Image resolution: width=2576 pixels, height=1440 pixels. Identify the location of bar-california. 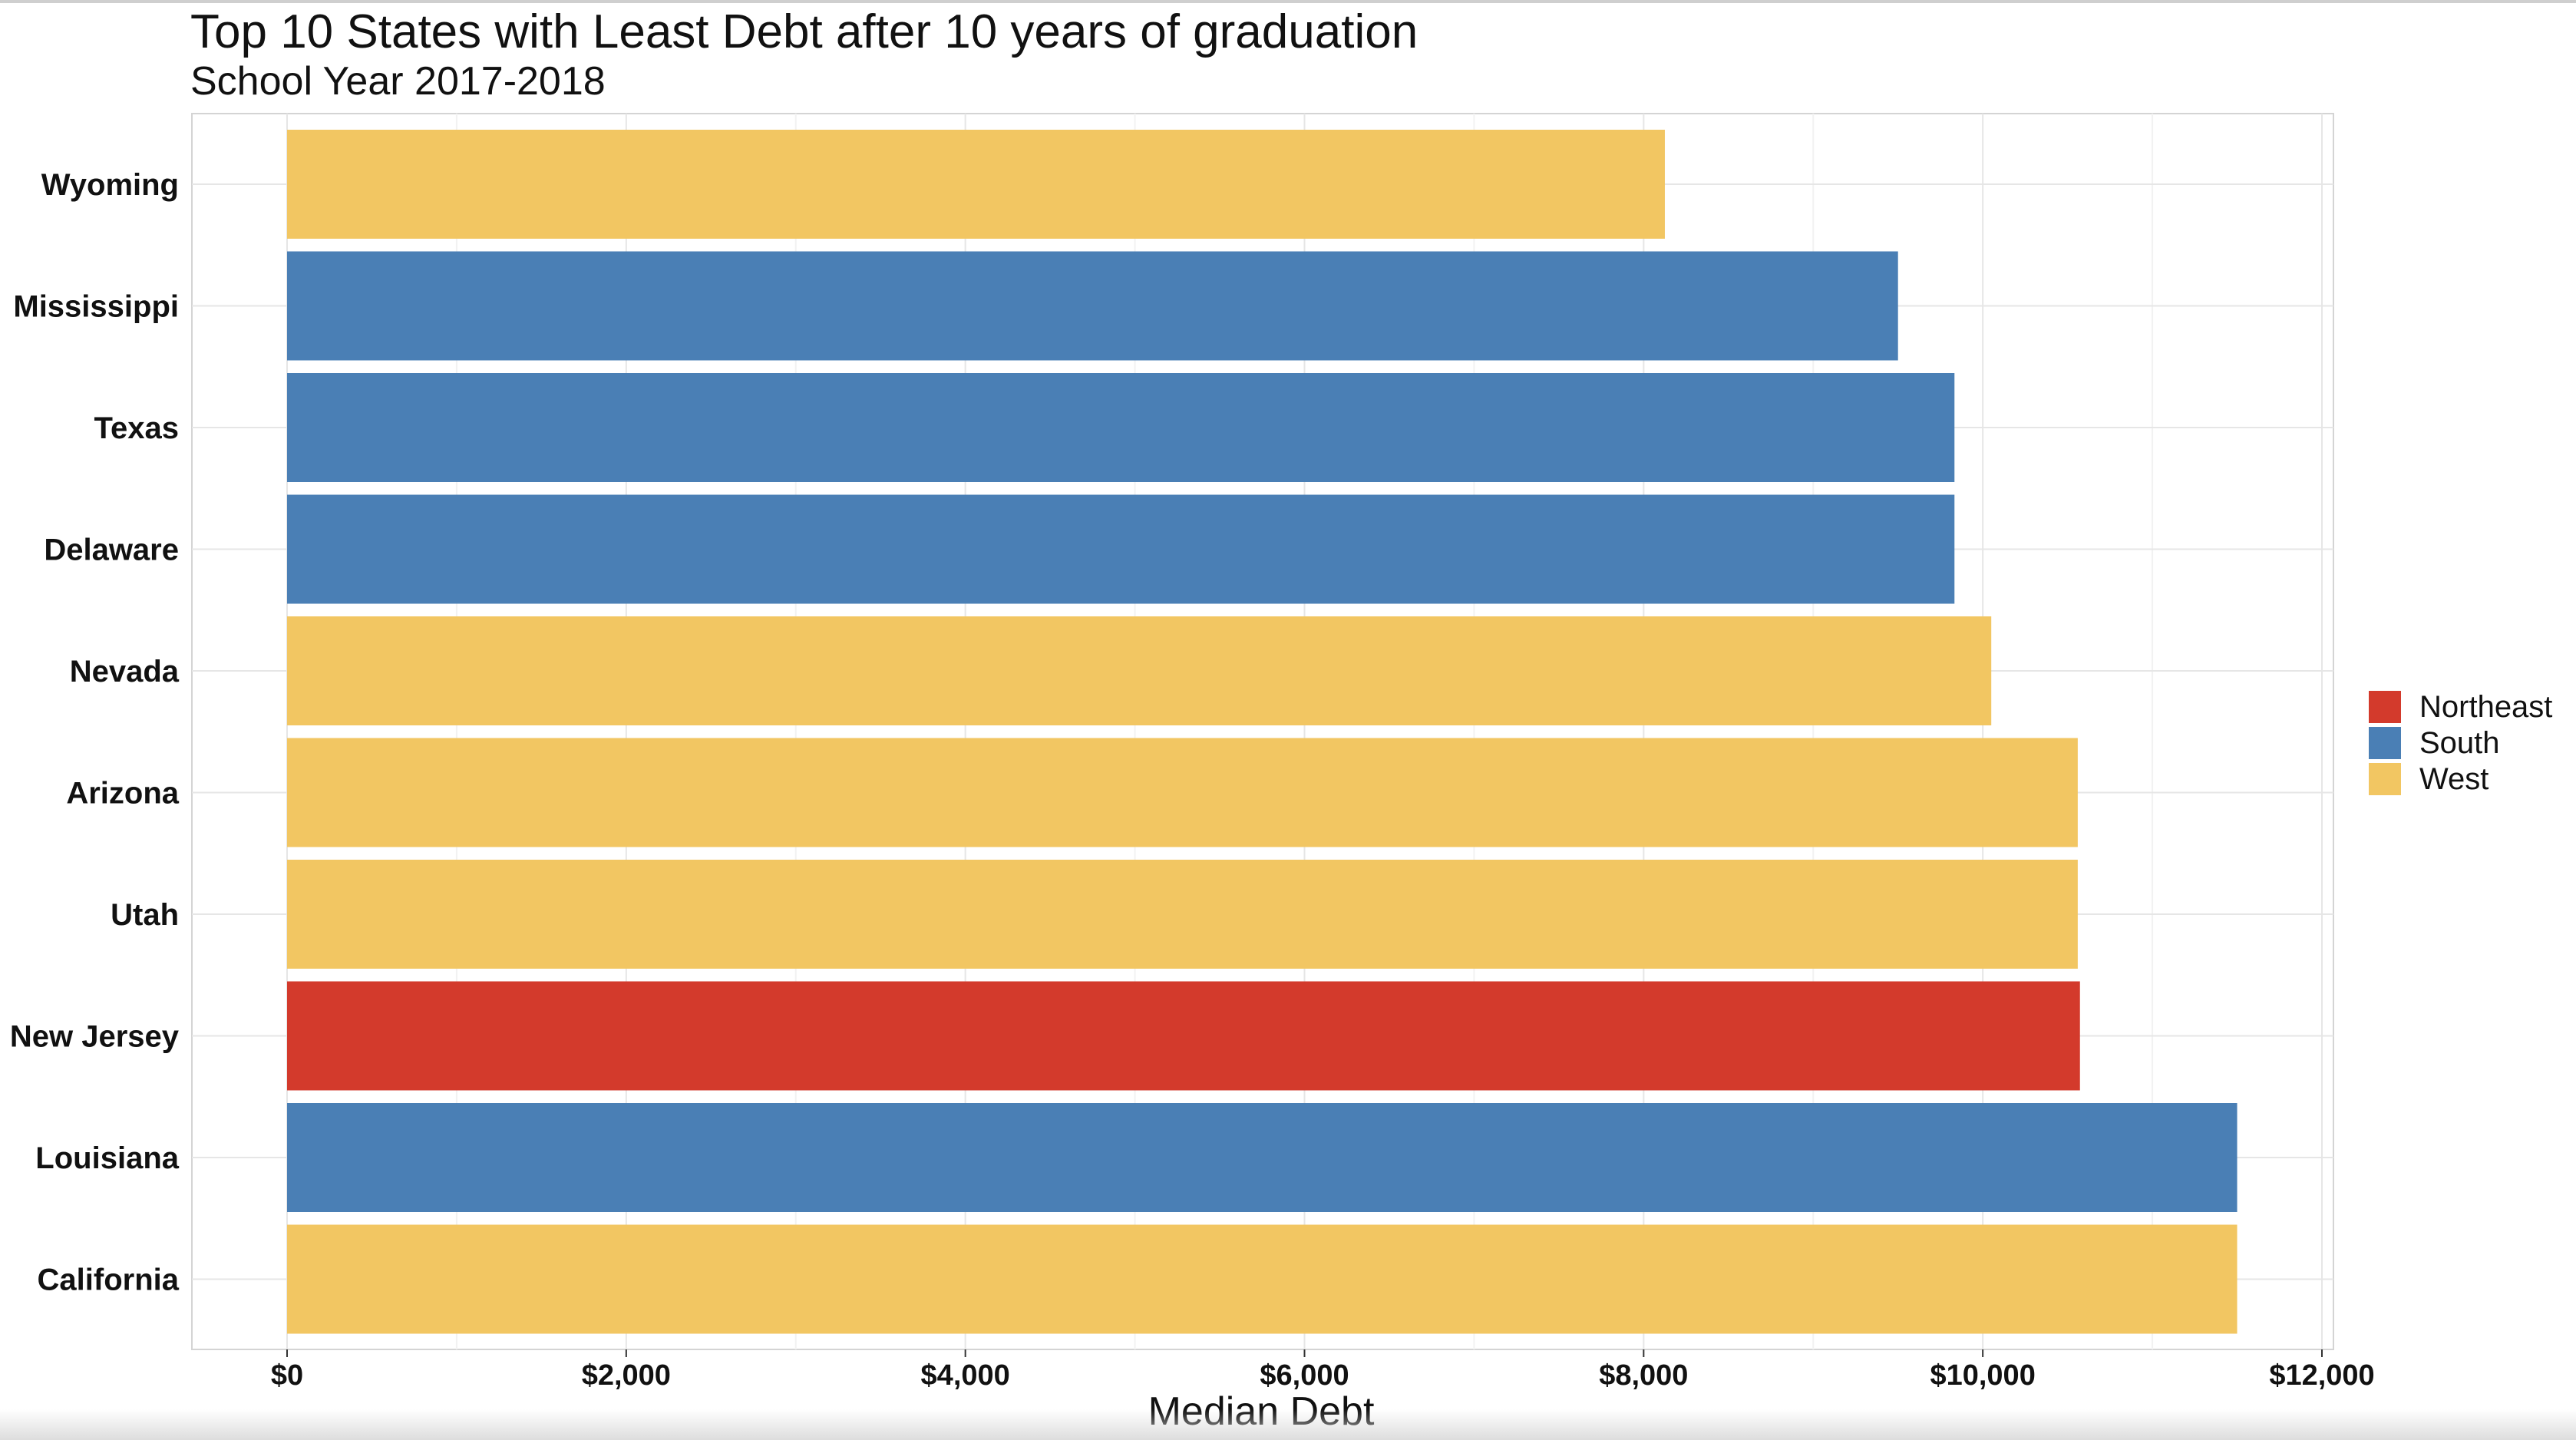
(1262, 1279).